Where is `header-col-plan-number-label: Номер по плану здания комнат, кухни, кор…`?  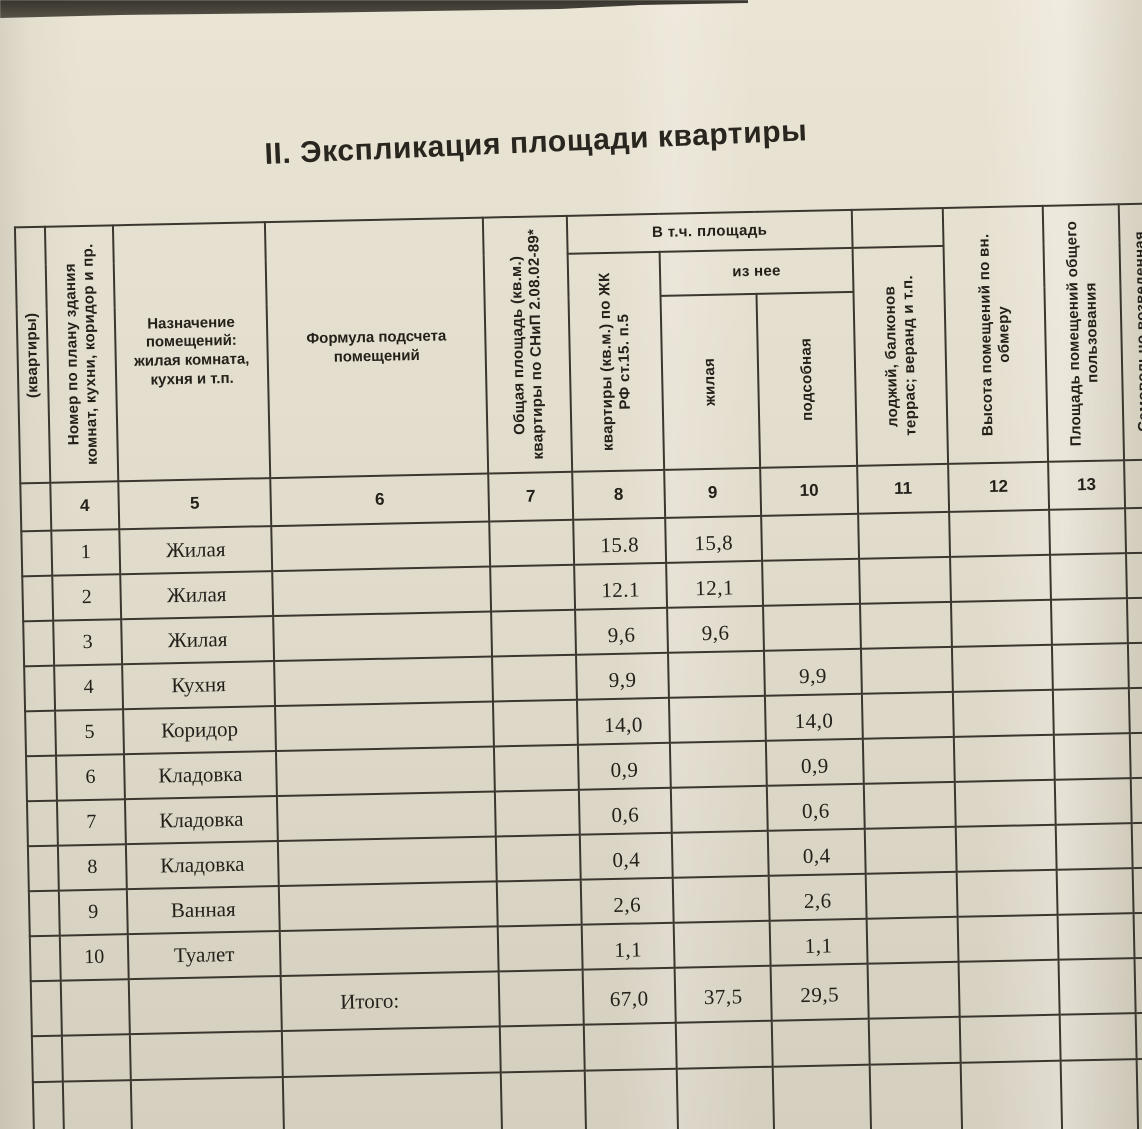 header-col-plan-number-label: Номер по плану здания комнат, кухни, кор… is located at coordinates (81, 354).